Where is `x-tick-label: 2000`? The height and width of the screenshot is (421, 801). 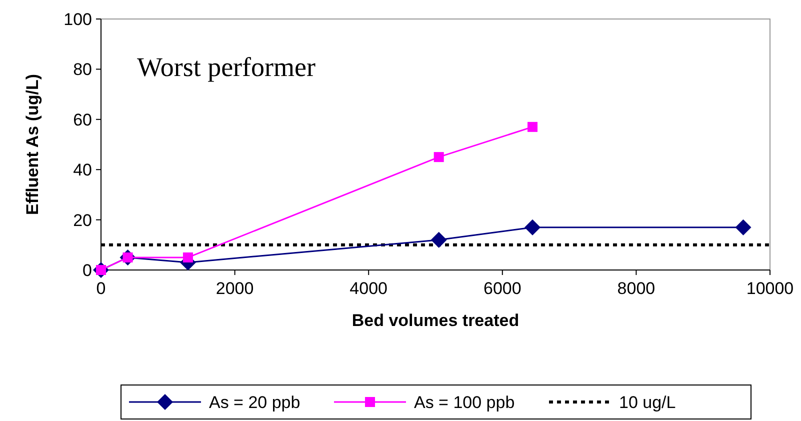
x-tick-label: 2000 is located at coordinates (235, 288).